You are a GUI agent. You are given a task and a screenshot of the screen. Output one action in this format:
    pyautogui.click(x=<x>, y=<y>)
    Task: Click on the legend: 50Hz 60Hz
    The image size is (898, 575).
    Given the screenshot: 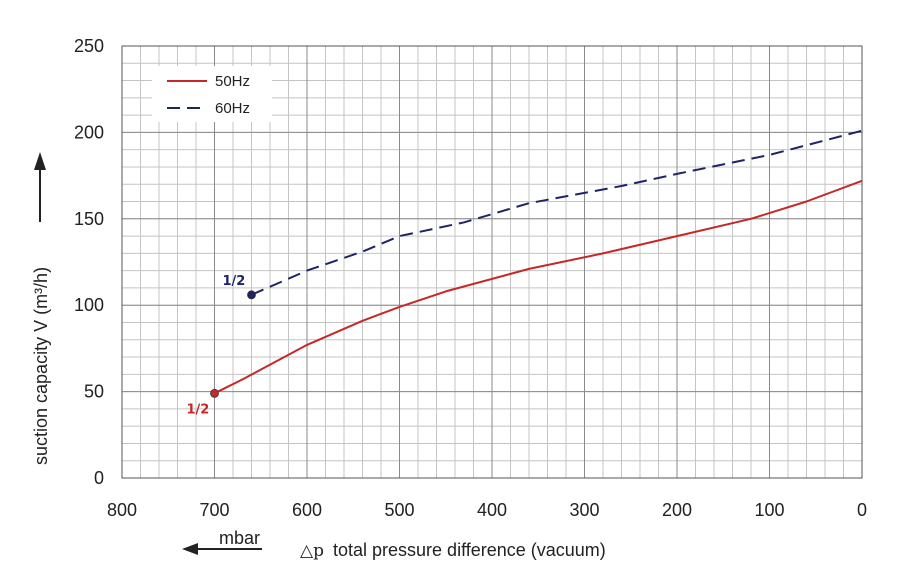 What is the action you would take?
    pyautogui.click(x=212, y=94)
    